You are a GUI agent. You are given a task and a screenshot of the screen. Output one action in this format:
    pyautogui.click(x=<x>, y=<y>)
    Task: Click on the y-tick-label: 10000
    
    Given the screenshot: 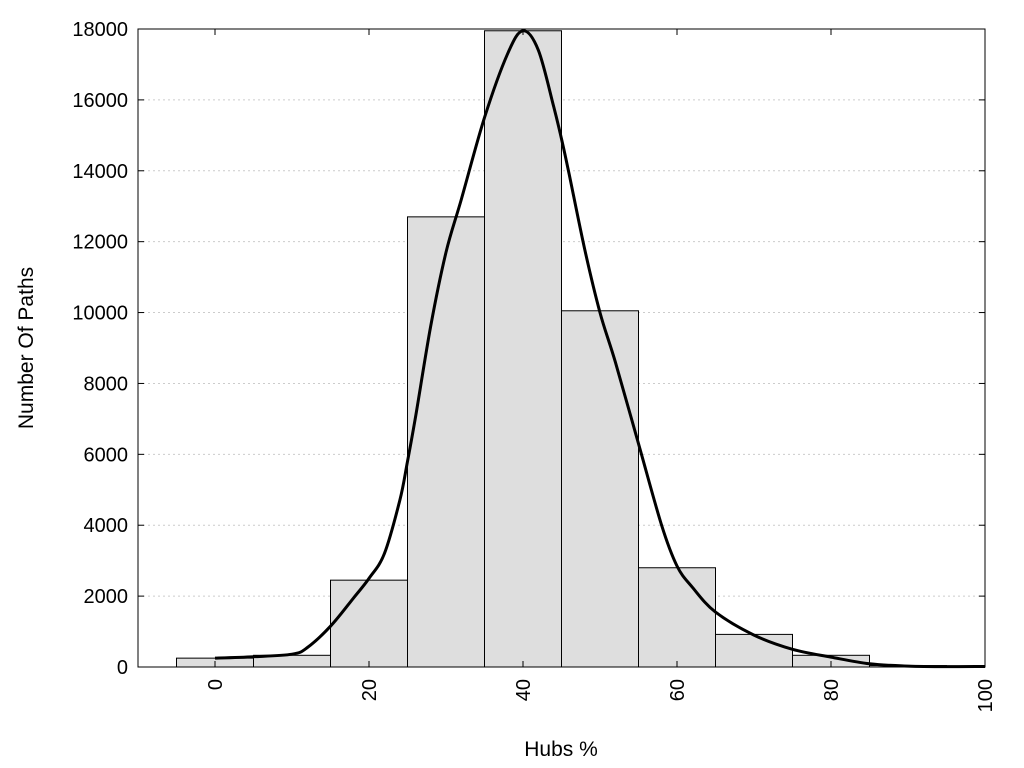 What is the action you would take?
    pyautogui.click(x=100, y=314)
    